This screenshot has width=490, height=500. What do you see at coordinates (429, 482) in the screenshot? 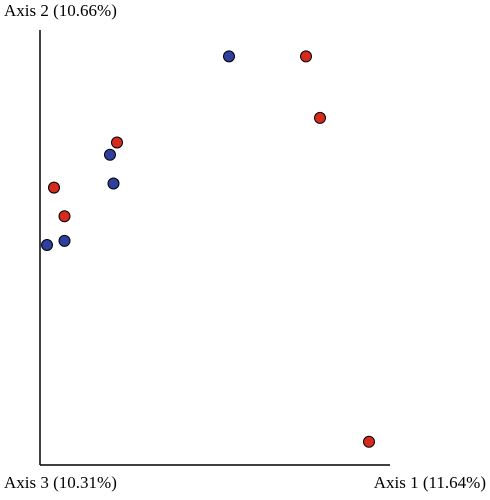
I see `x-axis-label: Axis 1 (11.64%)` at bounding box center [429, 482].